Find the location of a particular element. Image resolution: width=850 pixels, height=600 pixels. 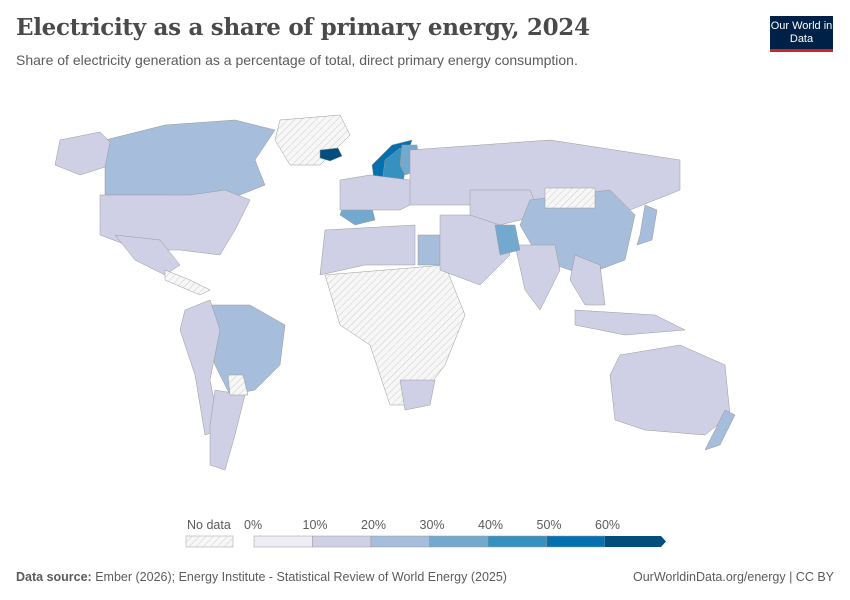

country-mexico is located at coordinates (147, 255).